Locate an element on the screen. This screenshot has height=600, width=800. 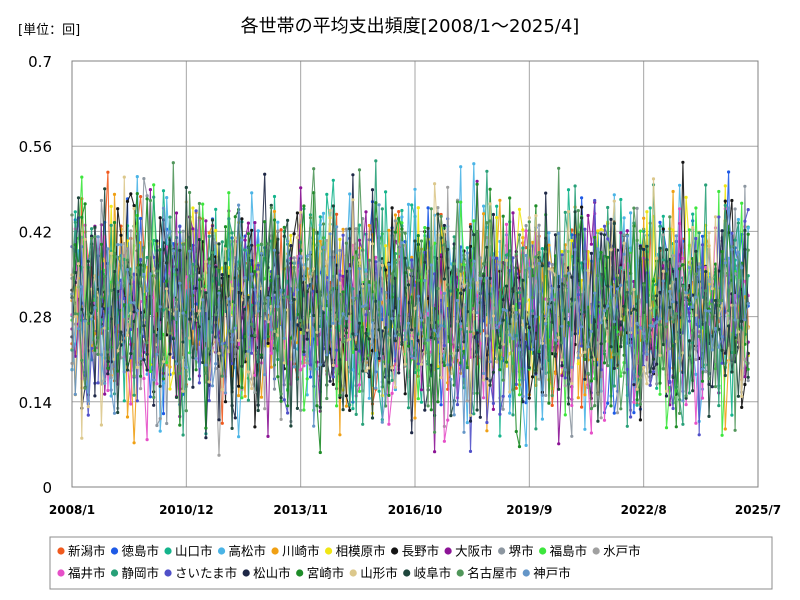
legend-label: 松山市 is located at coordinates (272, 573).